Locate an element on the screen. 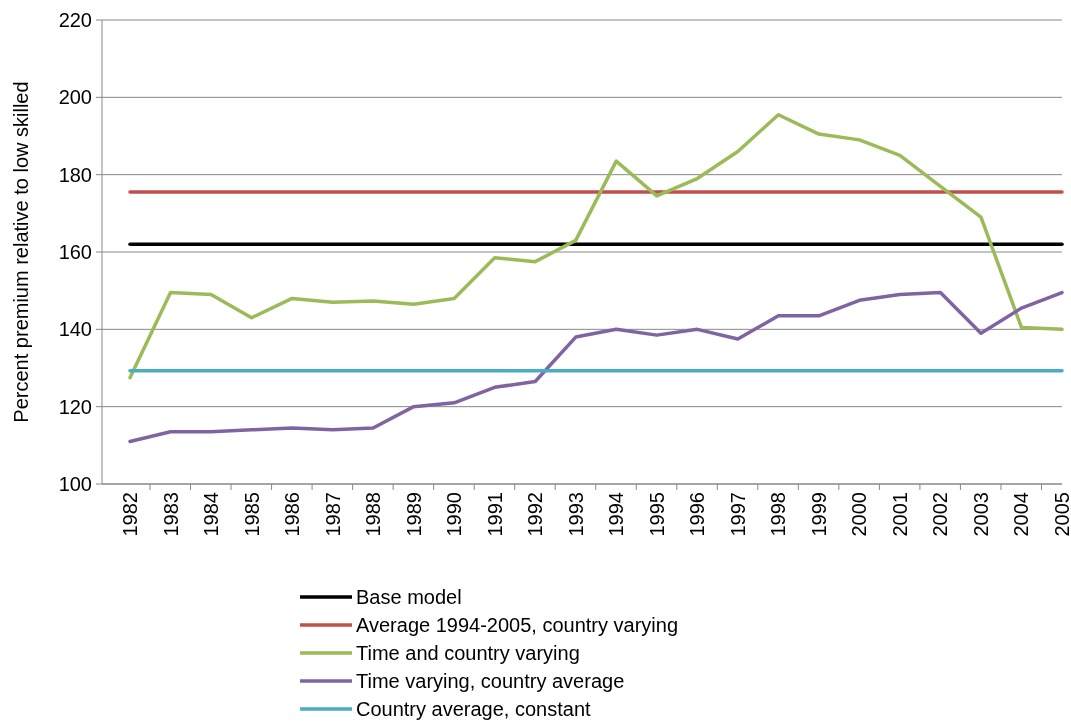 This screenshot has height=724, width=1071. x-tick-label: 1986 is located at coordinates (292, 514).